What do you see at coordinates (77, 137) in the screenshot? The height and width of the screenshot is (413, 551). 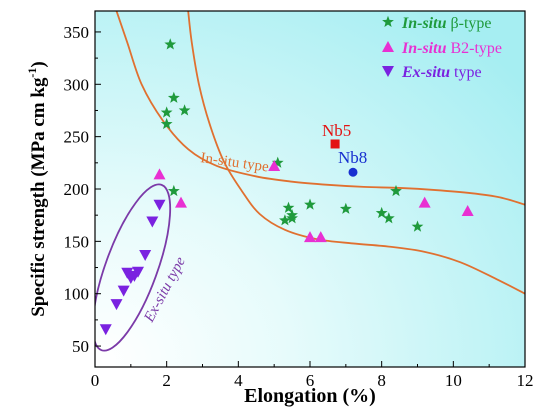 I see `y-tick-label-4: 250` at bounding box center [77, 137].